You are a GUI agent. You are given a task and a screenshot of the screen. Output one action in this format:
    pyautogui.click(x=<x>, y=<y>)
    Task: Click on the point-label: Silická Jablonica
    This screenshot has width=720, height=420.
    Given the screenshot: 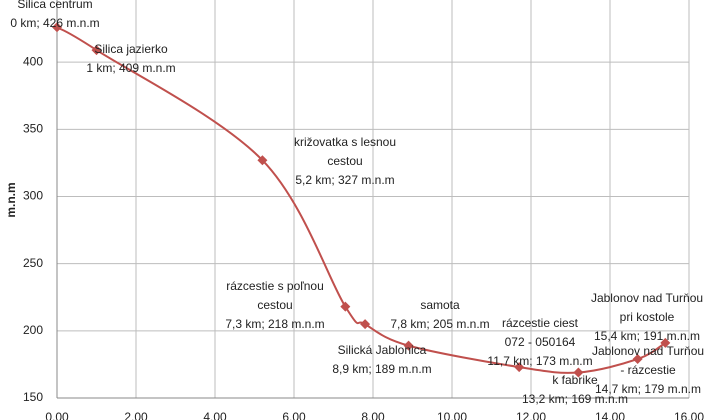 What is the action you would take?
    pyautogui.click(x=382, y=350)
    